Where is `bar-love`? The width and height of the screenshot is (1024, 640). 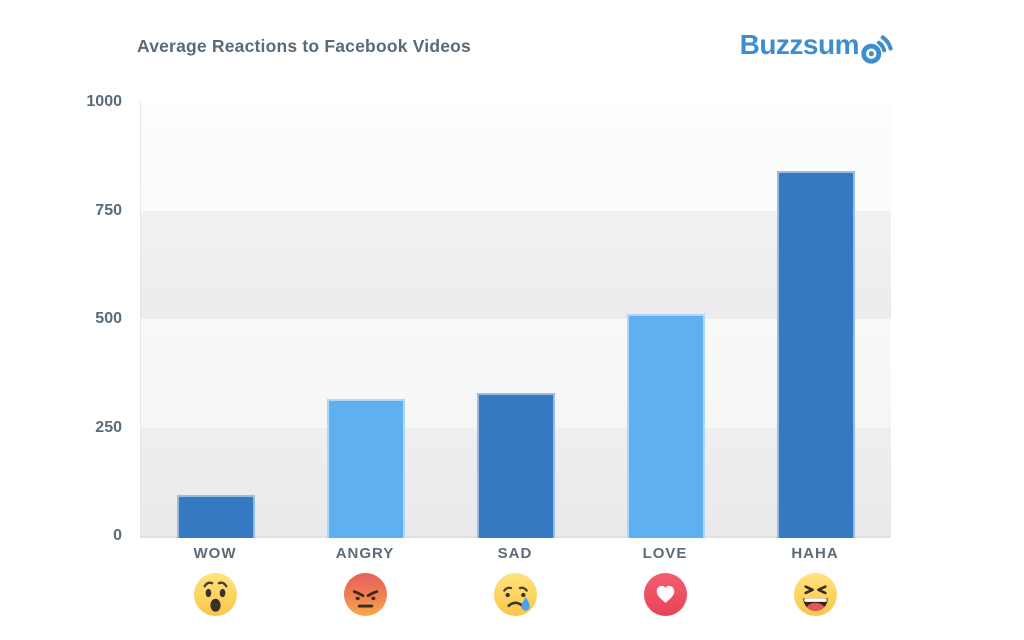 bar-love is located at coordinates (666, 425).